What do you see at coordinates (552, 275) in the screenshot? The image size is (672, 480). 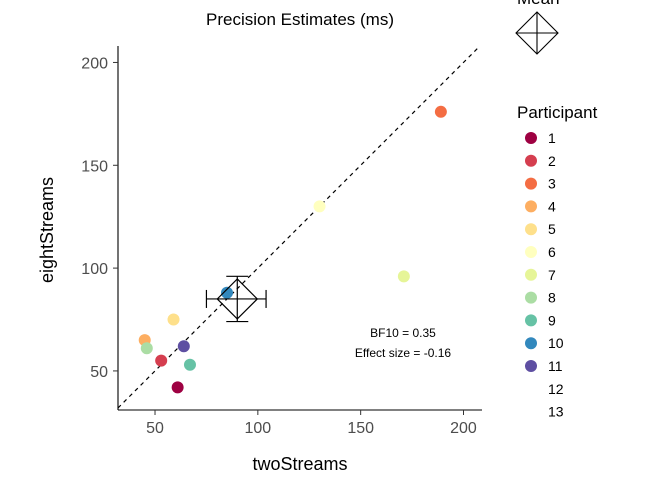 I see `legend-label-7: 7` at bounding box center [552, 275].